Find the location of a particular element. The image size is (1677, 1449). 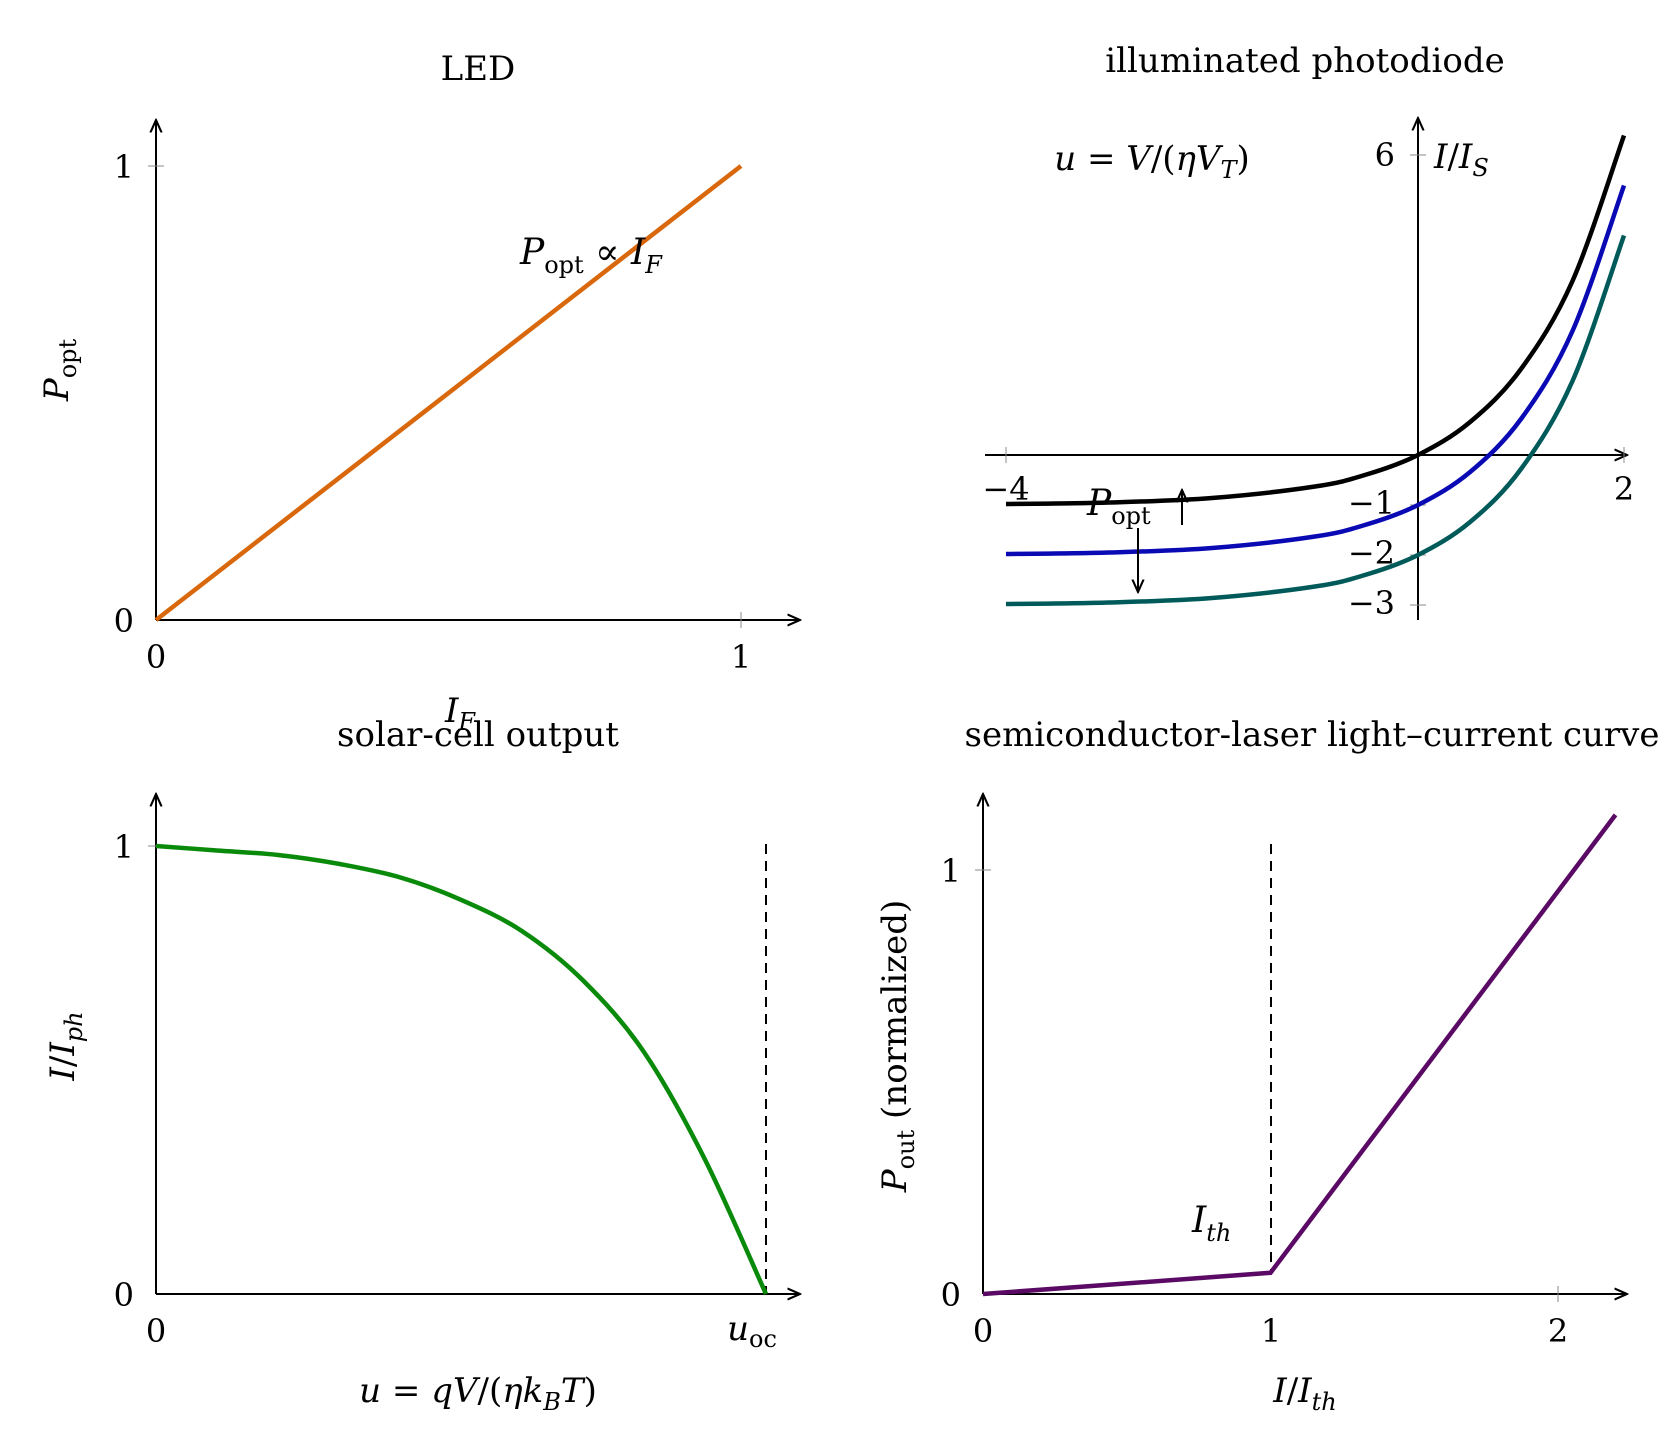

photodiode-xtick-label-2: 2 is located at coordinates (1624, 489).